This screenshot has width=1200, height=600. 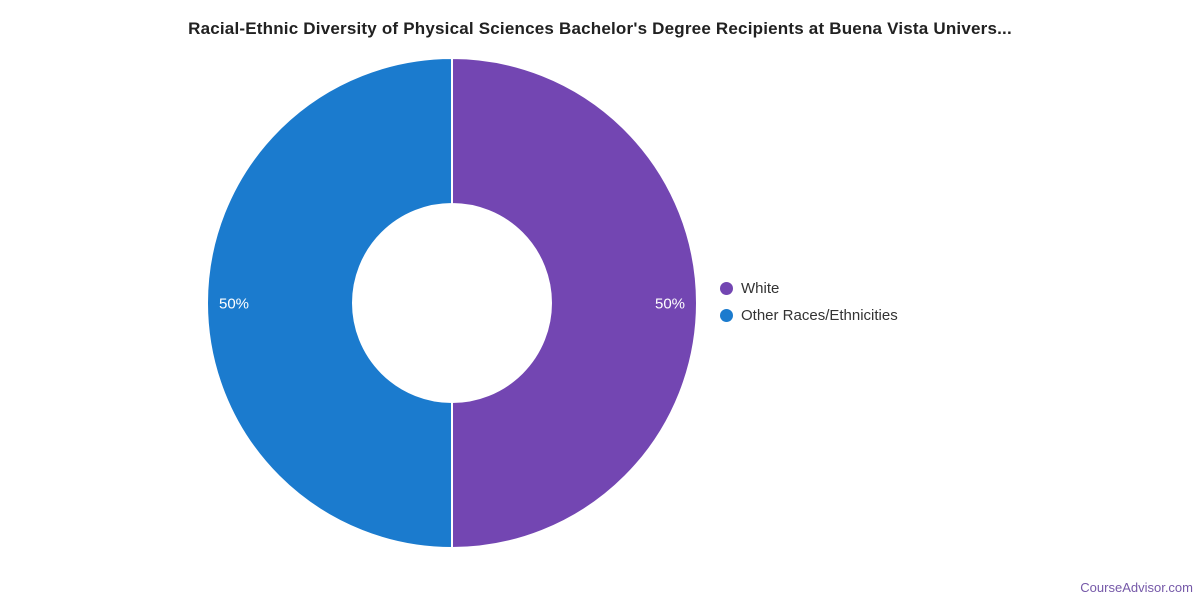 What do you see at coordinates (809, 302) in the screenshot?
I see `chart-legend: White Other Races/Ethnicities` at bounding box center [809, 302].